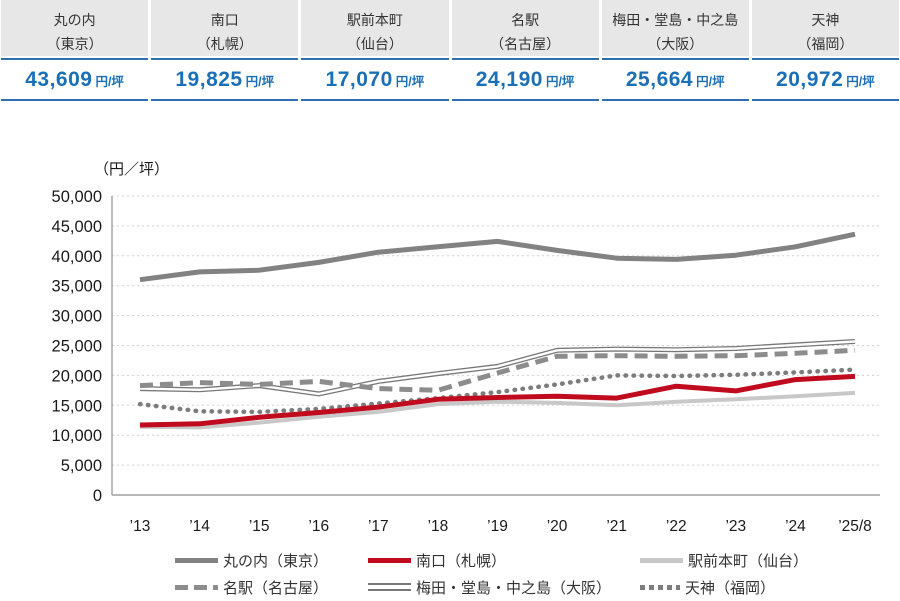 Image resolution: width=900 pixels, height=601 pixels. What do you see at coordinates (77, 436) in the screenshot?
I see `y-tick-label: 10,000` at bounding box center [77, 436].